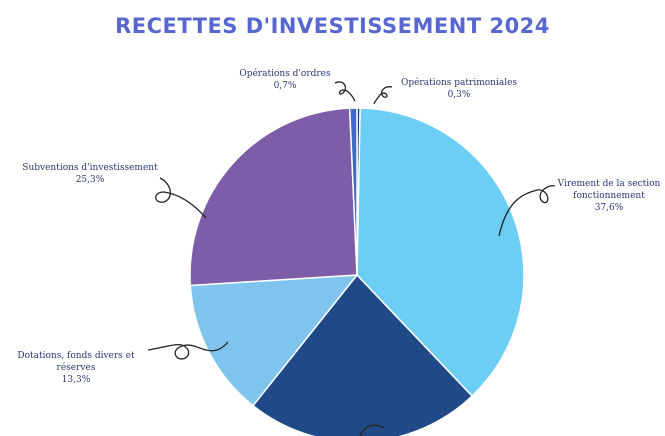 The image size is (665, 436). Describe the element at coordinates (609, 208) in the screenshot. I see `value-label: 37,6%` at that location.